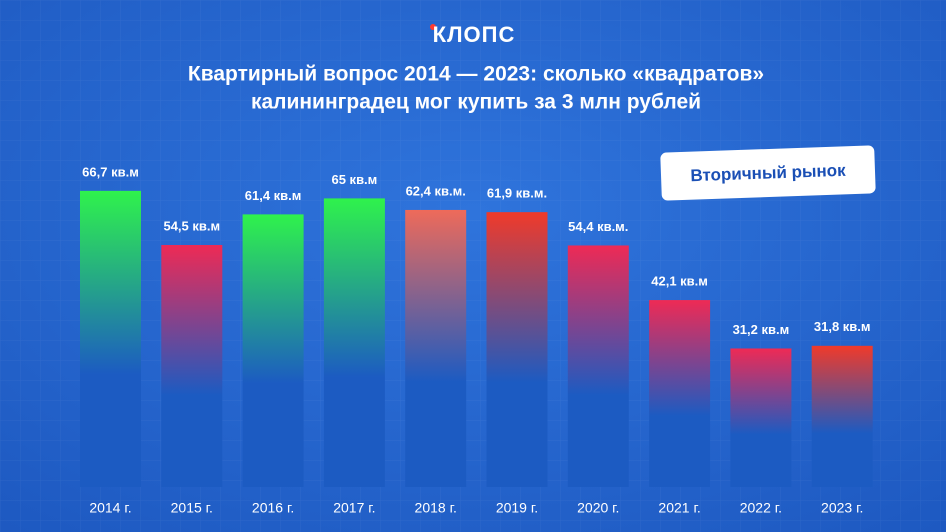 Image resolution: width=946 pixels, height=532 pixels. What do you see at coordinates (436, 508) in the screenshot?
I see `x-tick-label: 2018 г.` at bounding box center [436, 508].